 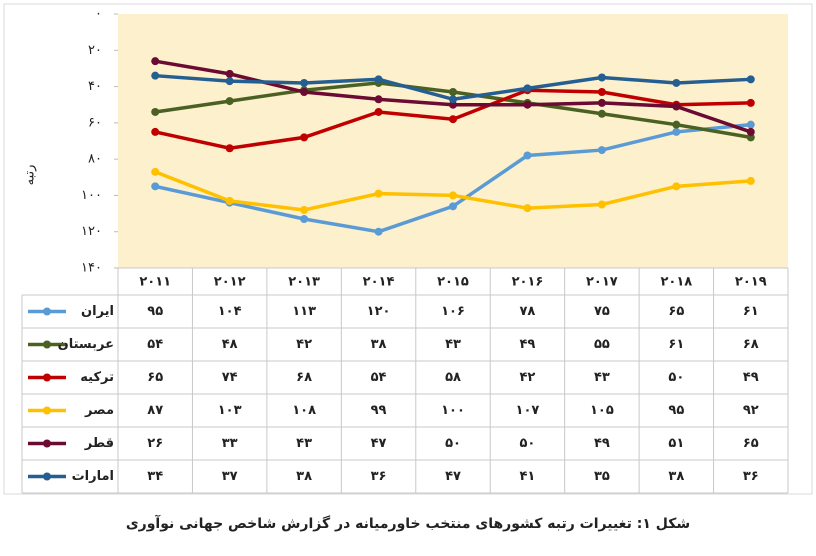 What do you see at coordinates (230, 410) in the screenshot?
I see `table-value: ۱۰۳` at bounding box center [230, 410].